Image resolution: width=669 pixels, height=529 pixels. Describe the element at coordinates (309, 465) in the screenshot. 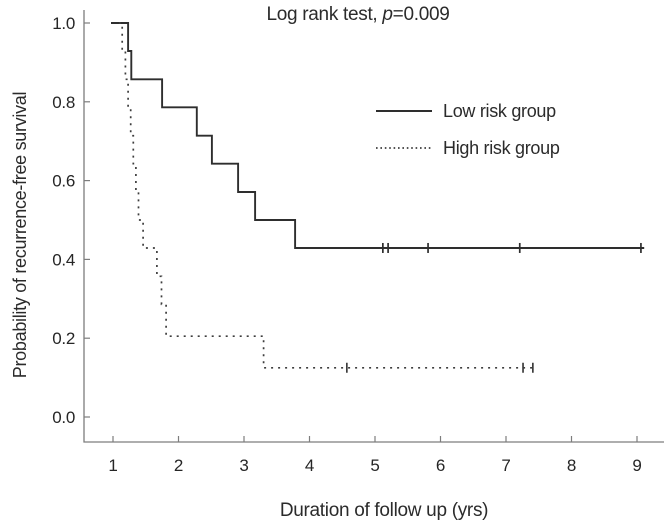

I see `x-tick-label: 4` at that location.